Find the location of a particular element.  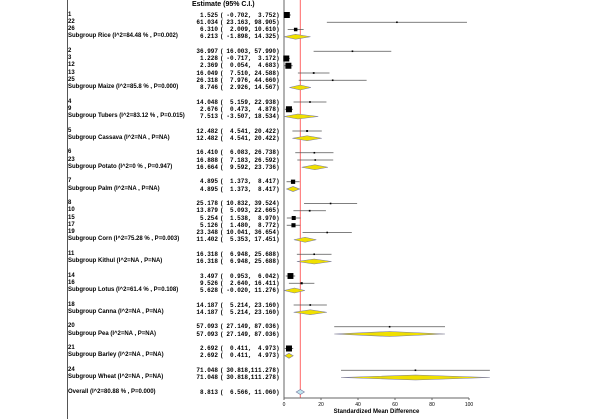

subgroup-ci-upper: 25.688 is located at coordinates (265, 261).